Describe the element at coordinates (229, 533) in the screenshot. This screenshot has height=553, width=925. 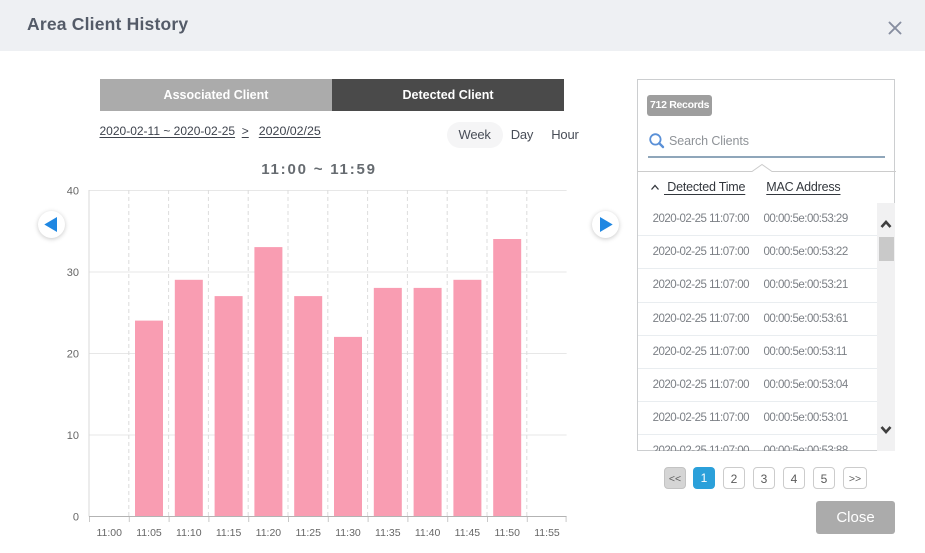
I see `svg-text: 11:15` at that location.